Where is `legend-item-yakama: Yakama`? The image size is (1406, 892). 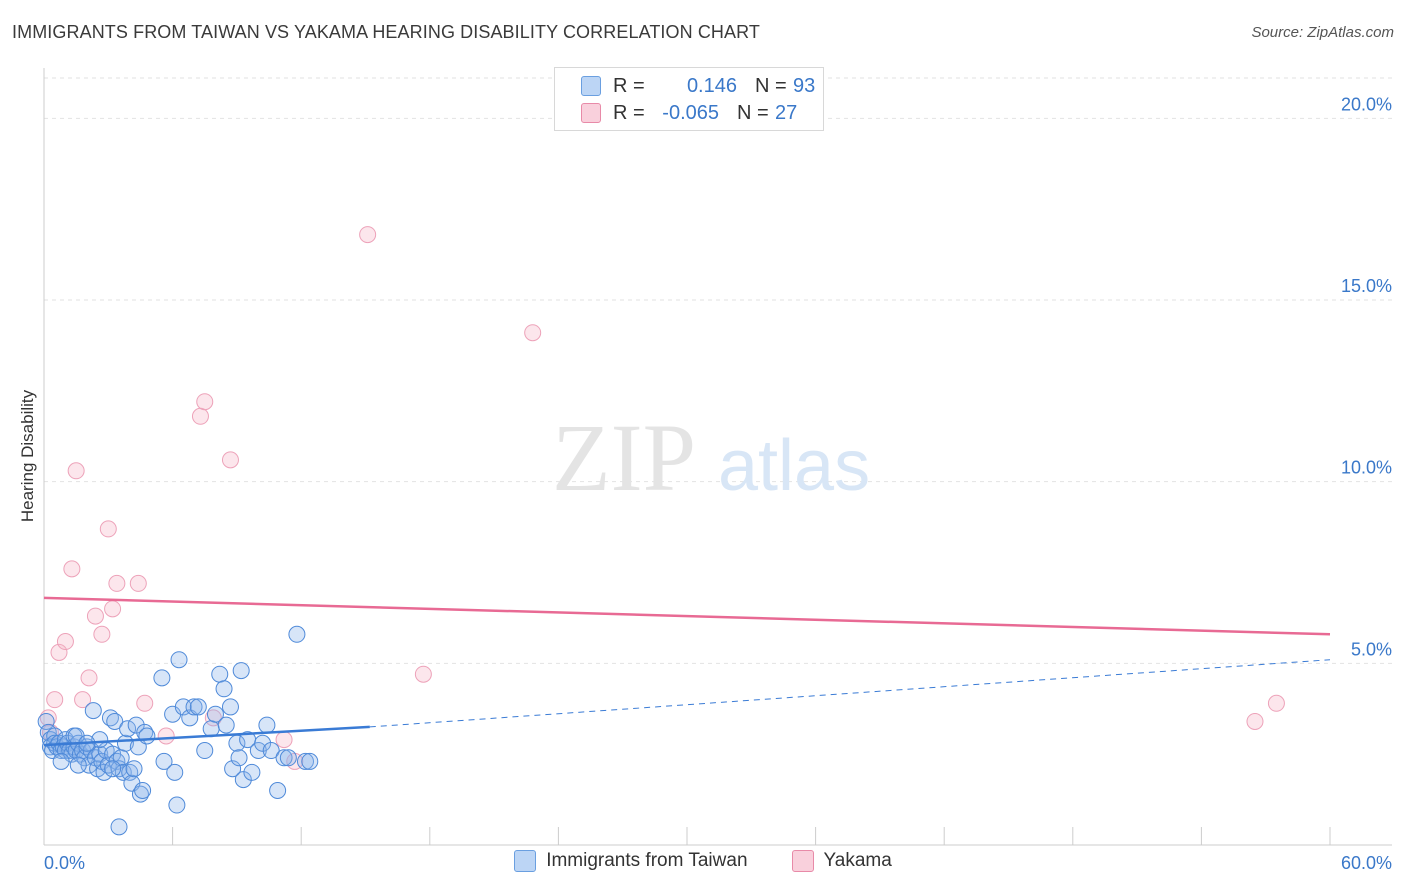
legend-item-yakama: Yakama is located at coordinates (841, 861).